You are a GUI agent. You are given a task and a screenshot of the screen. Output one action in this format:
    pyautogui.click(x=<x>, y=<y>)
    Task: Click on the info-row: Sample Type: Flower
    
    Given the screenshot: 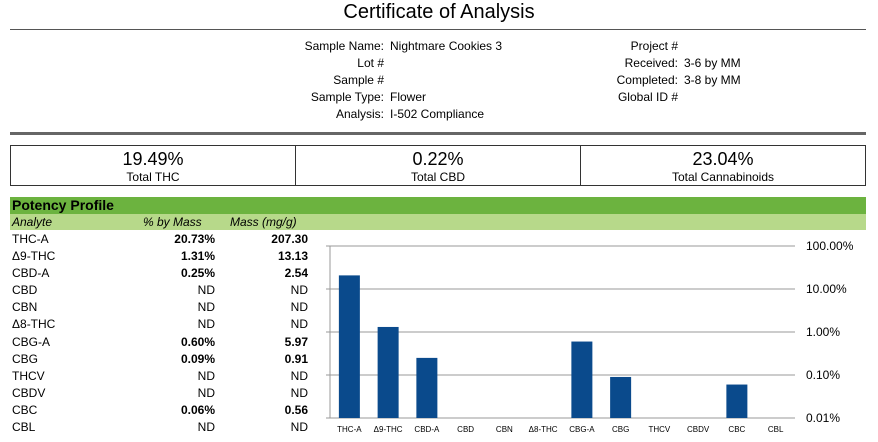 What is the action you would take?
    pyautogui.click(x=381, y=97)
    